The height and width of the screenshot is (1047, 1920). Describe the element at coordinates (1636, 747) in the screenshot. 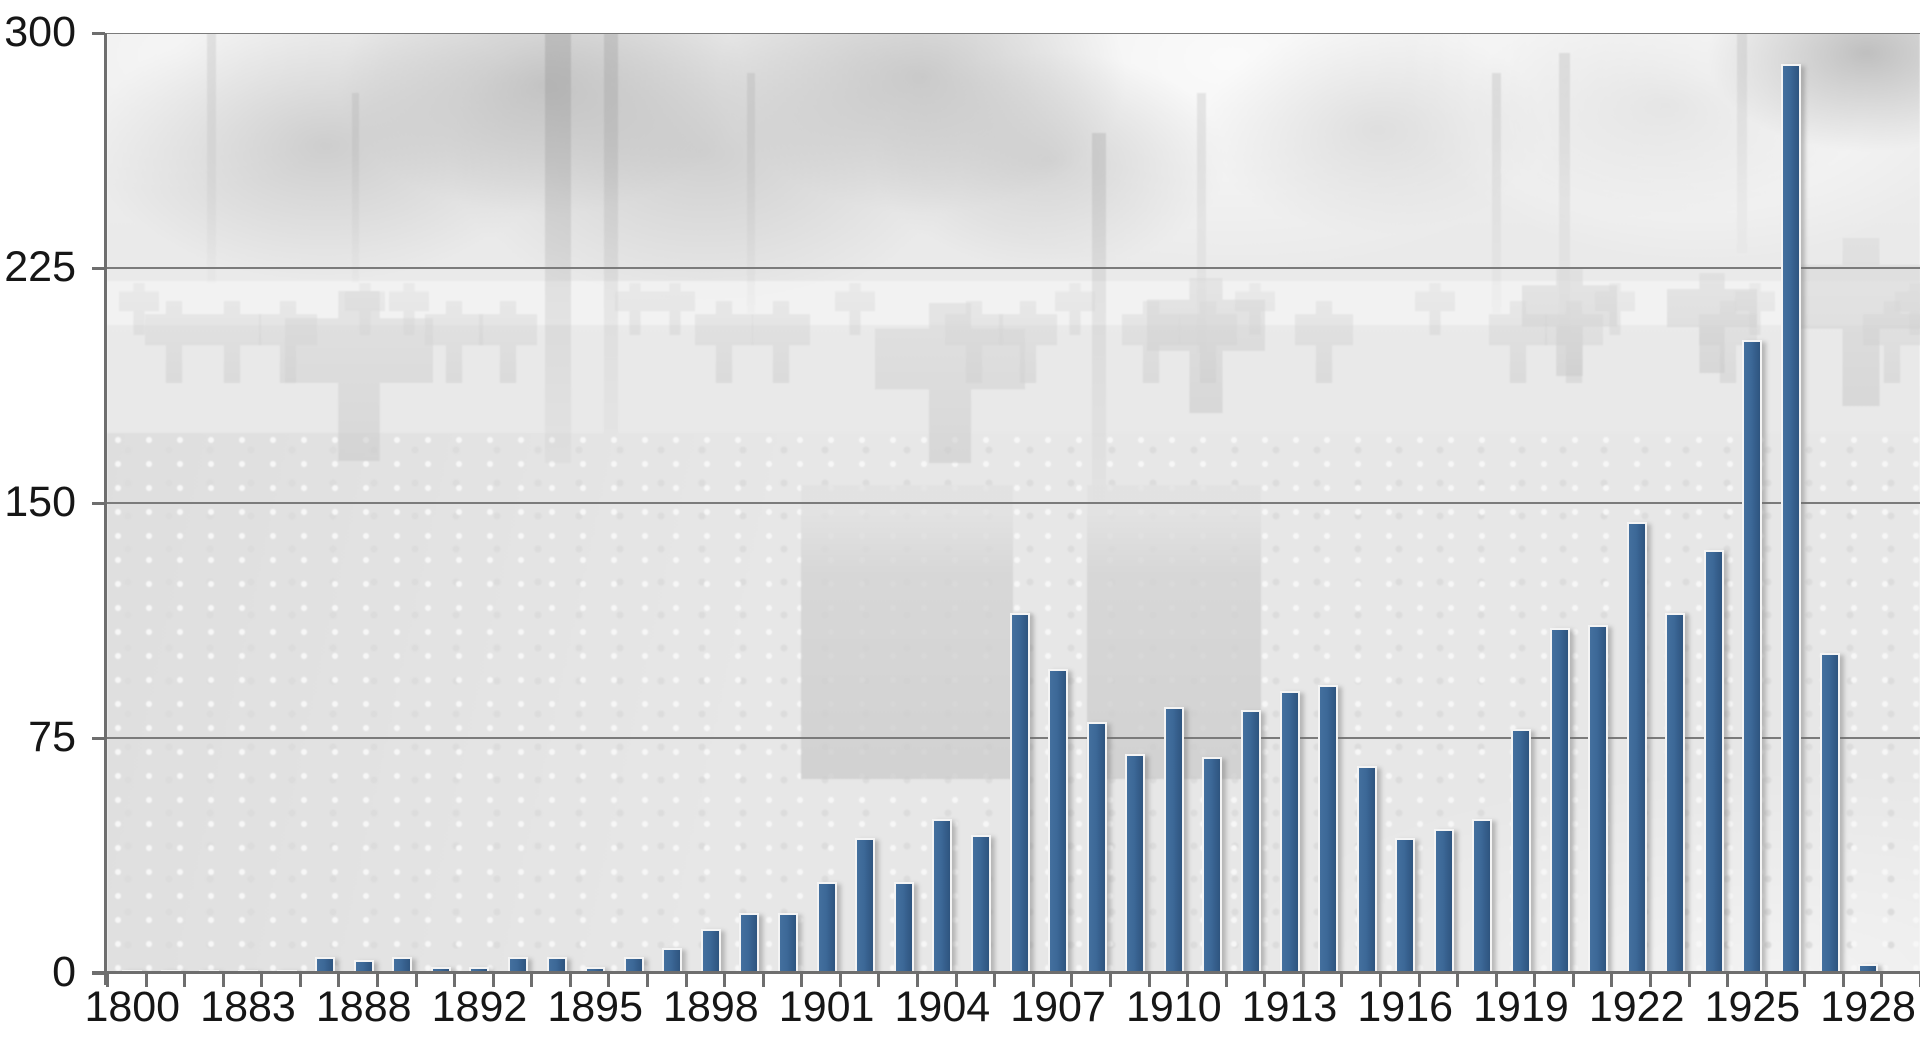

I see `bar-1922` at that location.